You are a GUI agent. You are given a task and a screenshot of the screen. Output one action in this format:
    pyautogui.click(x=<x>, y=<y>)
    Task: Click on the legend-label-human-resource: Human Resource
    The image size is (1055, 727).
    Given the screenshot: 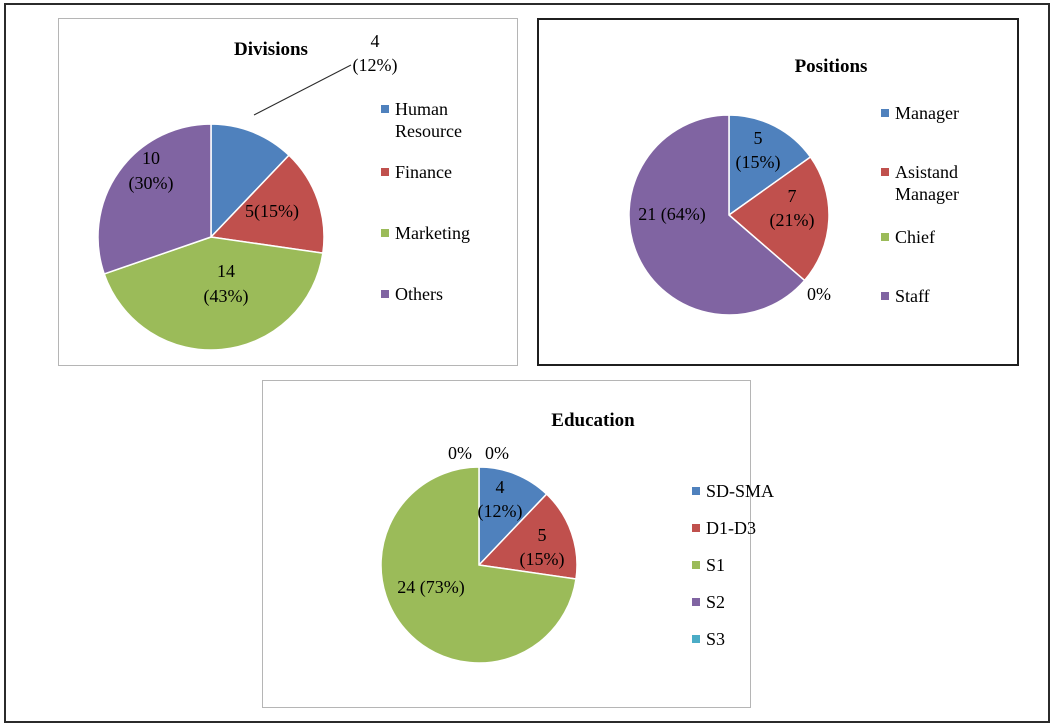 What is the action you would take?
    pyautogui.click(x=428, y=120)
    